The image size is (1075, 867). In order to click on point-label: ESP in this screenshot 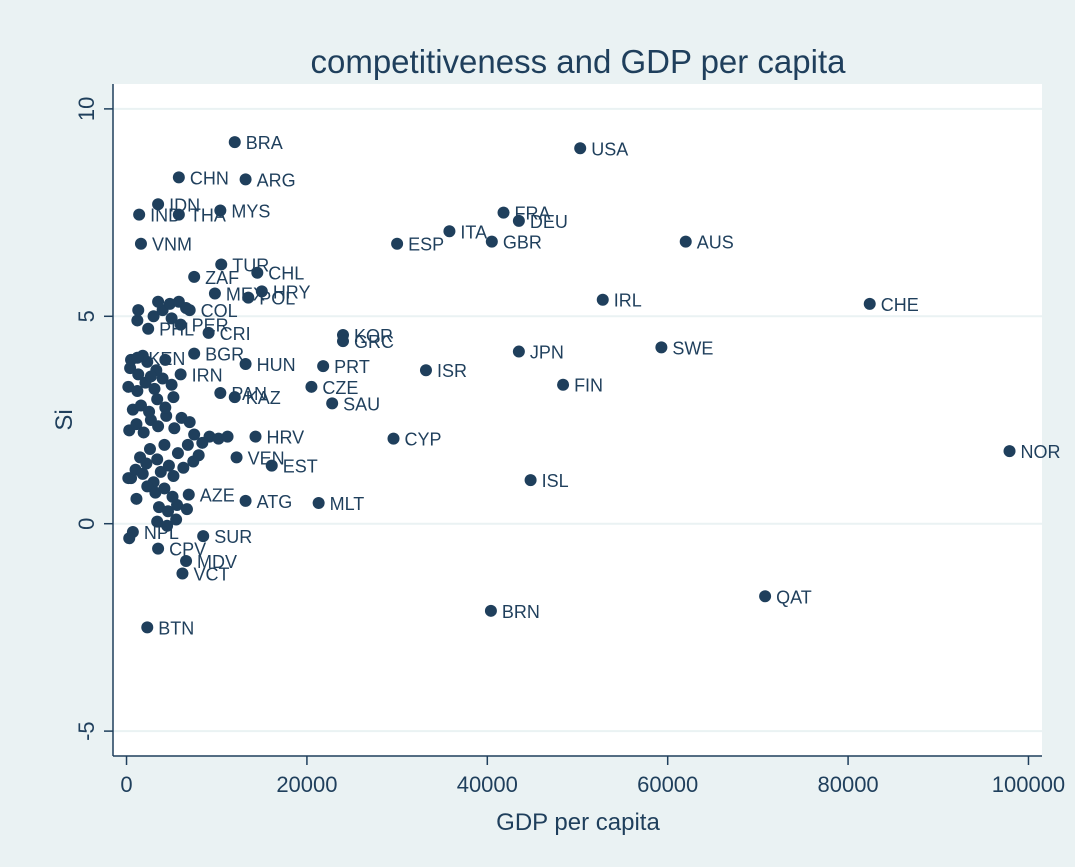, I will do `click(426, 245)`.